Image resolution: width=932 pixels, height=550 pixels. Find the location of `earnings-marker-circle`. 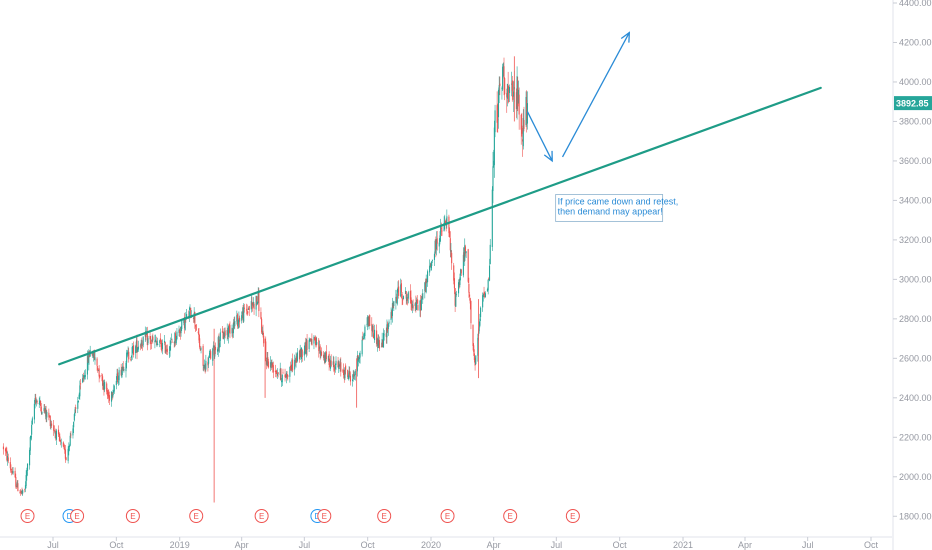

earnings-marker-circle is located at coordinates (261, 516).